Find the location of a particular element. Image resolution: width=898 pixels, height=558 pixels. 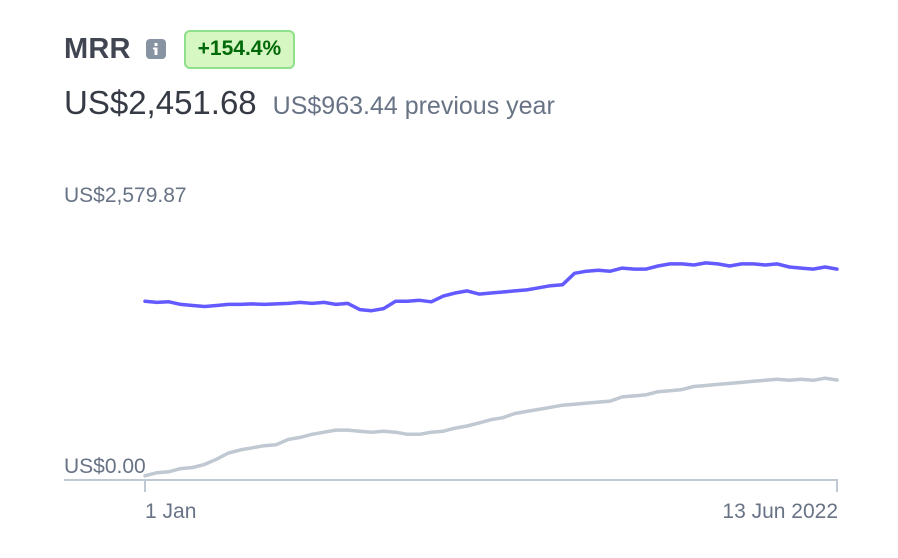

info-icon is located at coordinates (155, 49).